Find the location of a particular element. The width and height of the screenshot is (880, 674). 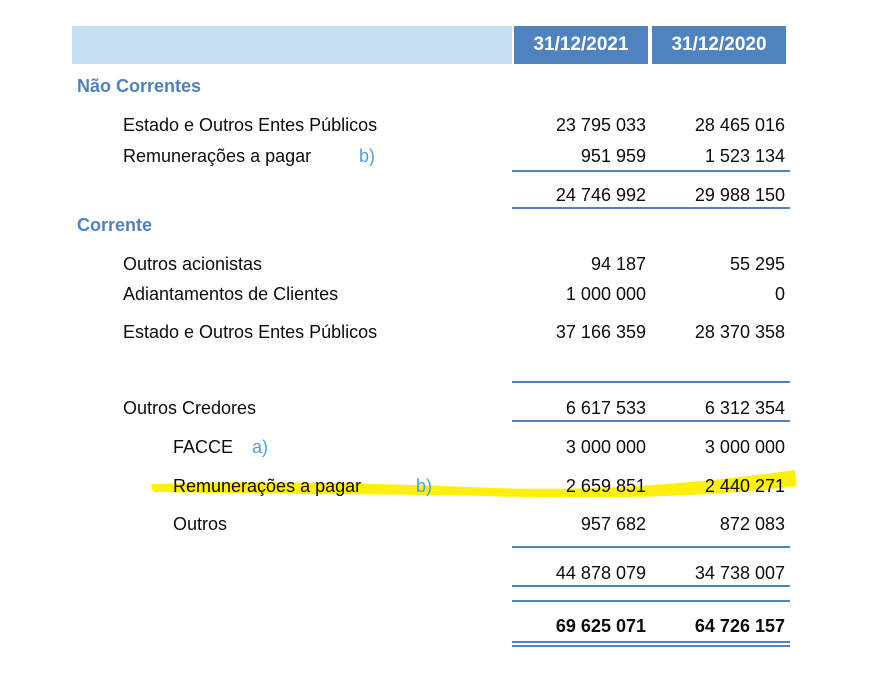

value-2021: 37 166 359 is located at coordinates (600, 332).